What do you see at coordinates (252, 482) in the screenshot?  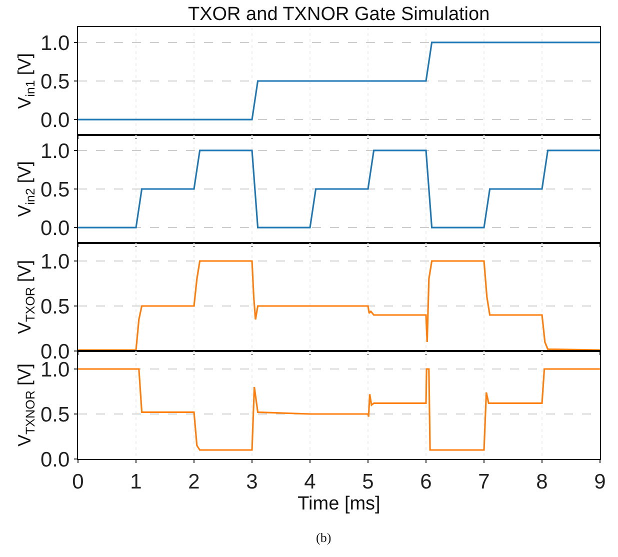 I see `x-tick-label: 3` at bounding box center [252, 482].